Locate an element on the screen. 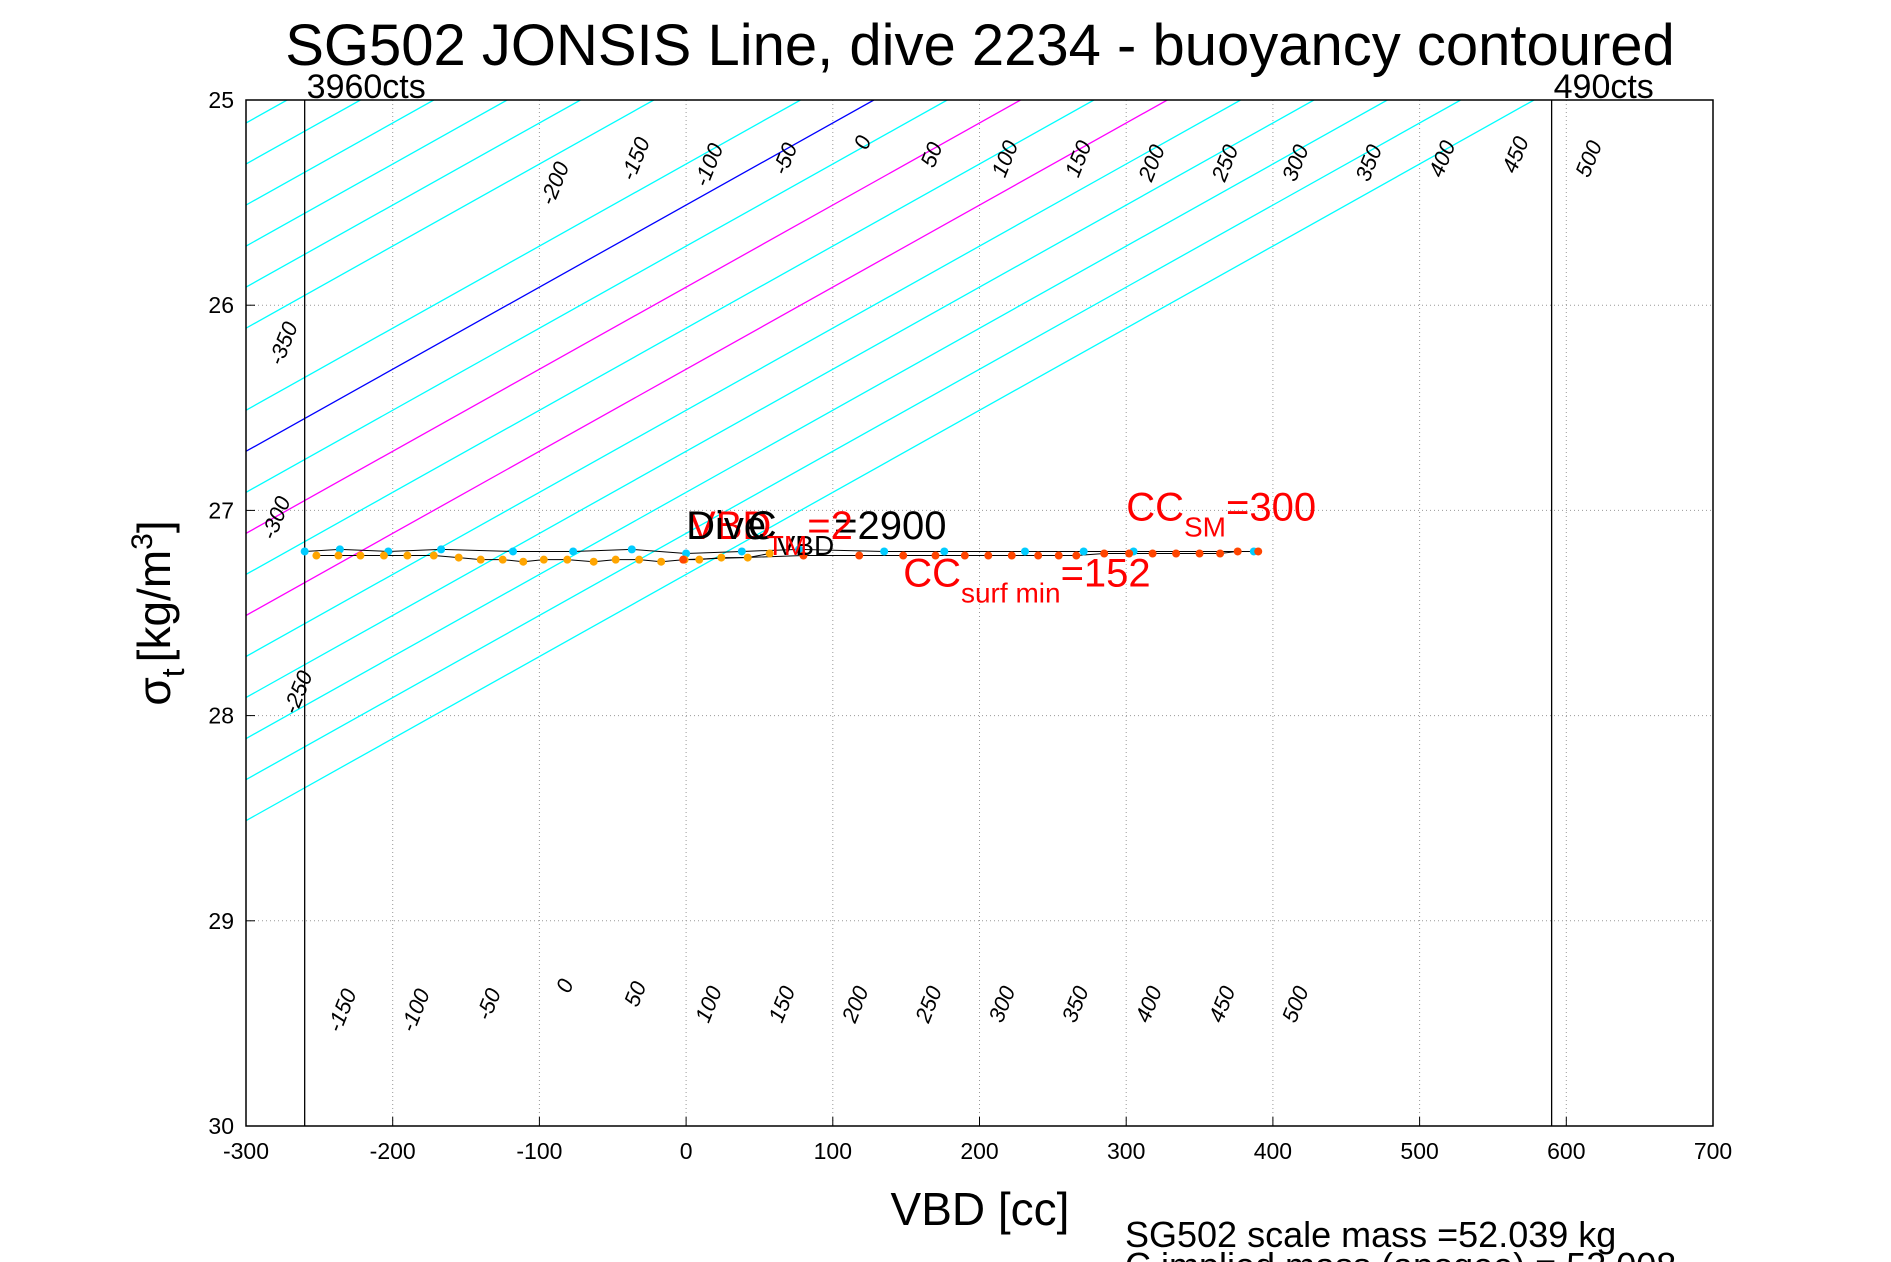 Image resolution: width=1891 pixels, height=1262 pixels. cc-surf-min-annotation-value: =152 is located at coordinates (1106, 573).